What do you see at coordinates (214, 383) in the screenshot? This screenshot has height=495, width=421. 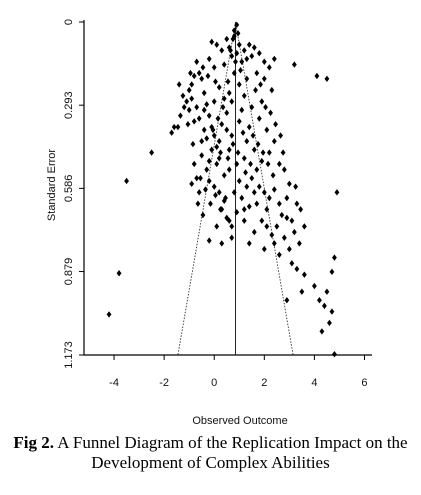 I see `x-tick-label: 0` at bounding box center [214, 383].